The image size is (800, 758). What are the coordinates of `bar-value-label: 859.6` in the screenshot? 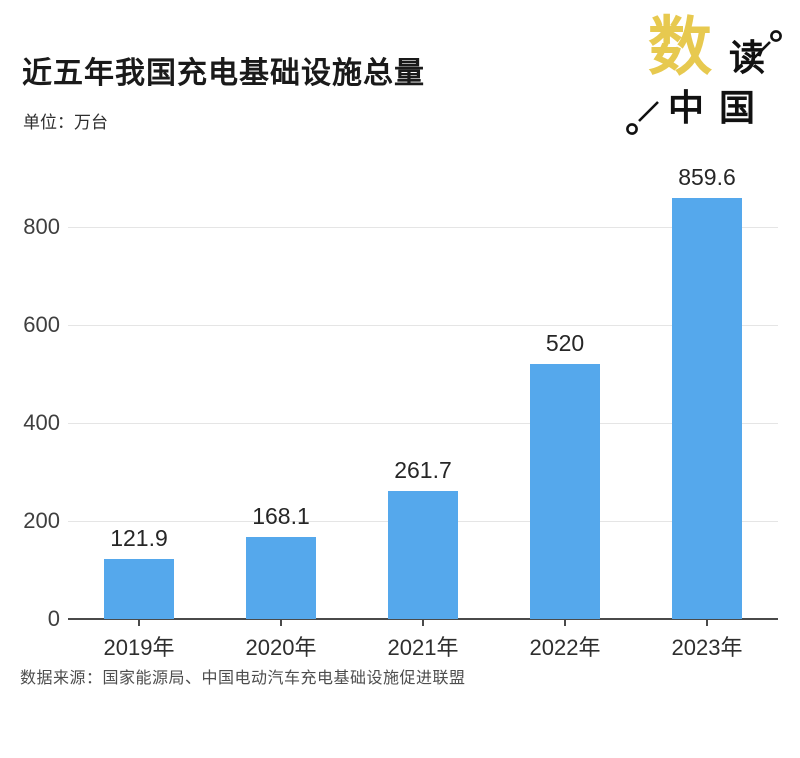 It's located at (707, 176).